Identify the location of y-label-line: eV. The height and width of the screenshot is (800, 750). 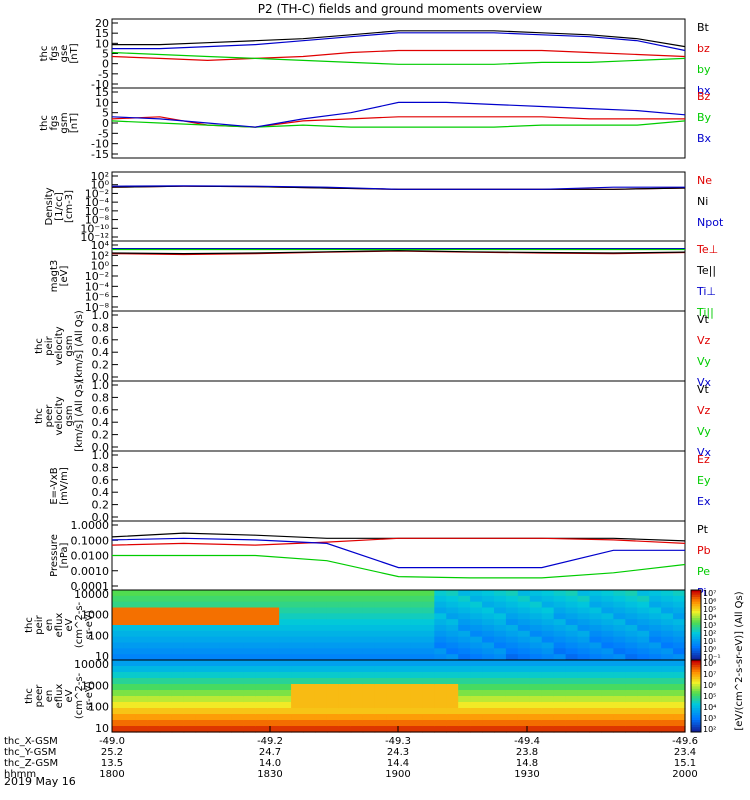
(69, 695).